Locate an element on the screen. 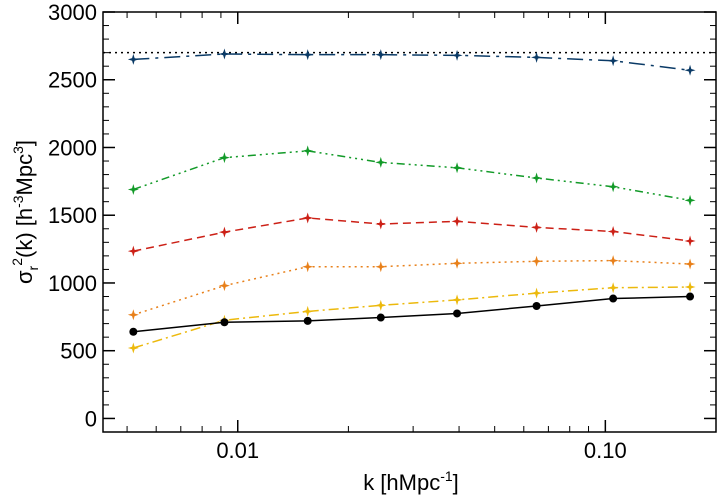  x-tick-label: 0.10 is located at coordinates (605, 450).